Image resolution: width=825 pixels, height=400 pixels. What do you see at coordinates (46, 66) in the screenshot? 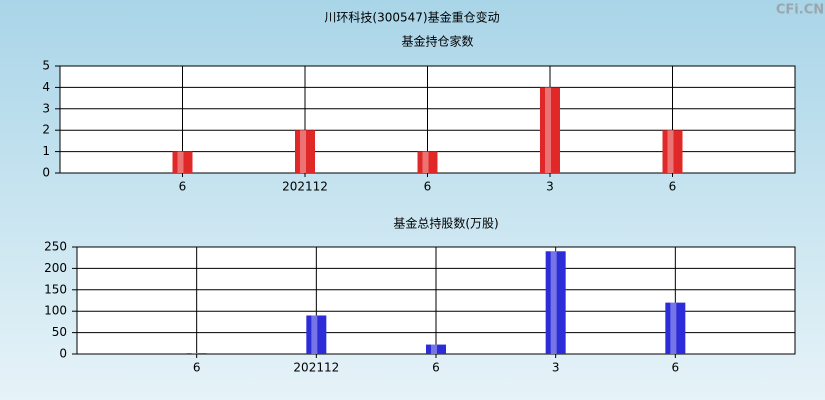
I see `y-tick-label: 5` at bounding box center [46, 66].